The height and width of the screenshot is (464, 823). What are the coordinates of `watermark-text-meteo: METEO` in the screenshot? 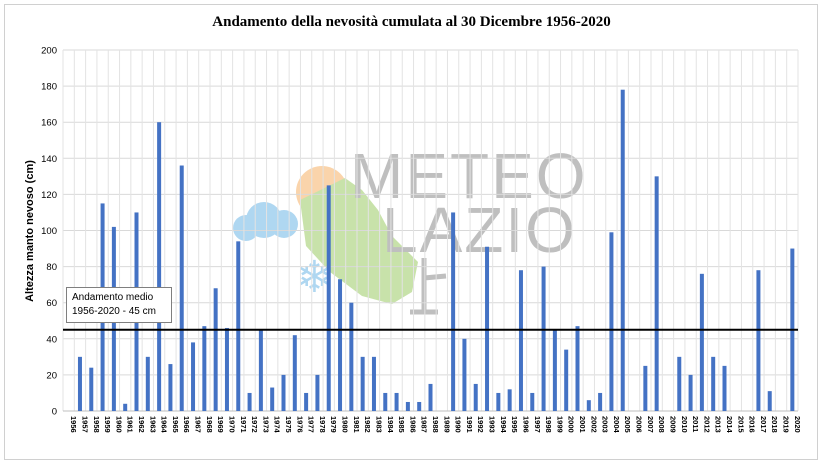 It's located at (469, 176).